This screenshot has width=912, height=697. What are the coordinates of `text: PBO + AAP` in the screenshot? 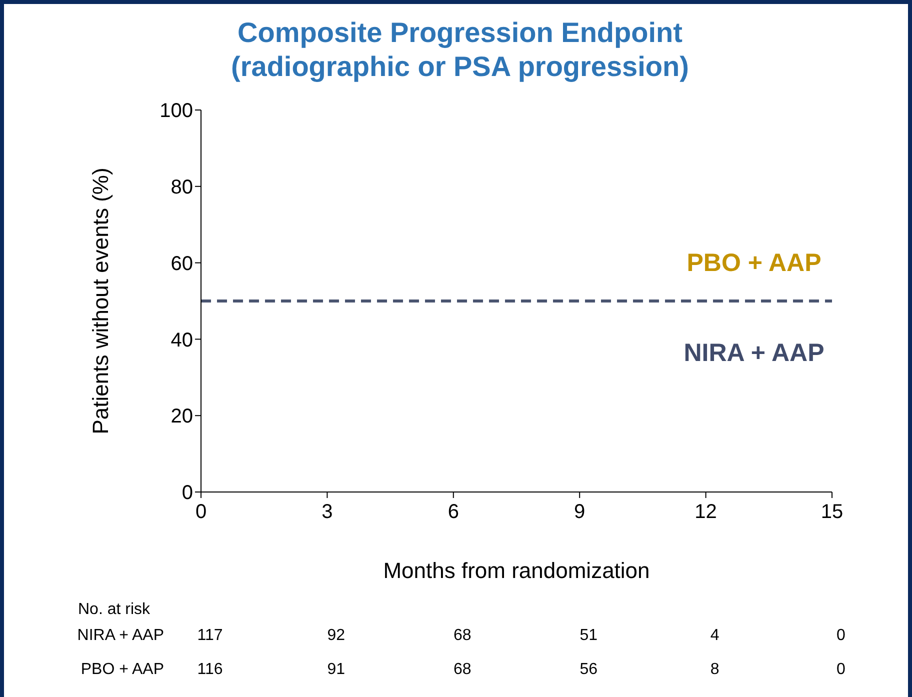 It's located at (122, 669).